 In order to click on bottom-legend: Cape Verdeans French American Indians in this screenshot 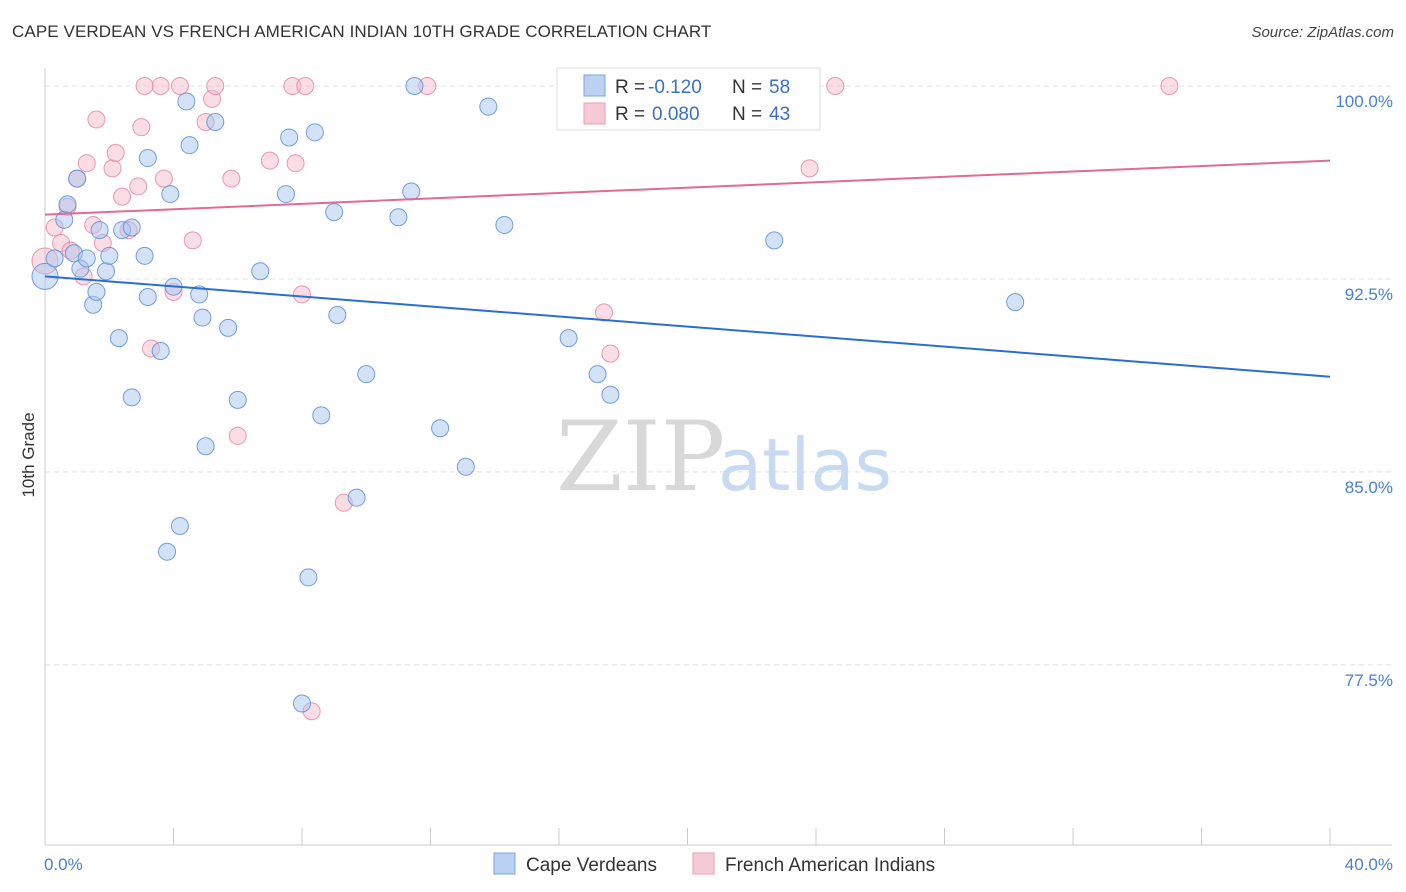, I will do `click(714, 864)`.